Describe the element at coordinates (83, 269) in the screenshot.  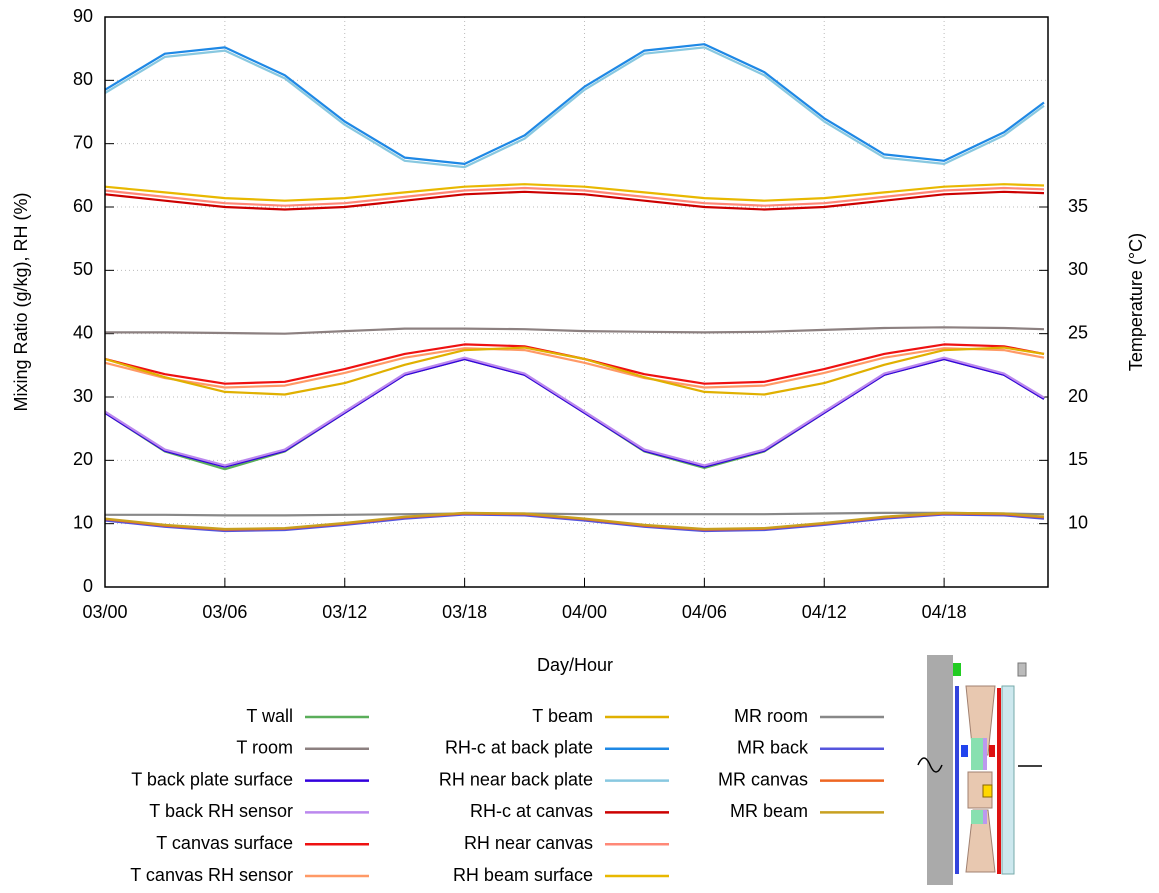
I see `y-tick-label: 50` at that location.